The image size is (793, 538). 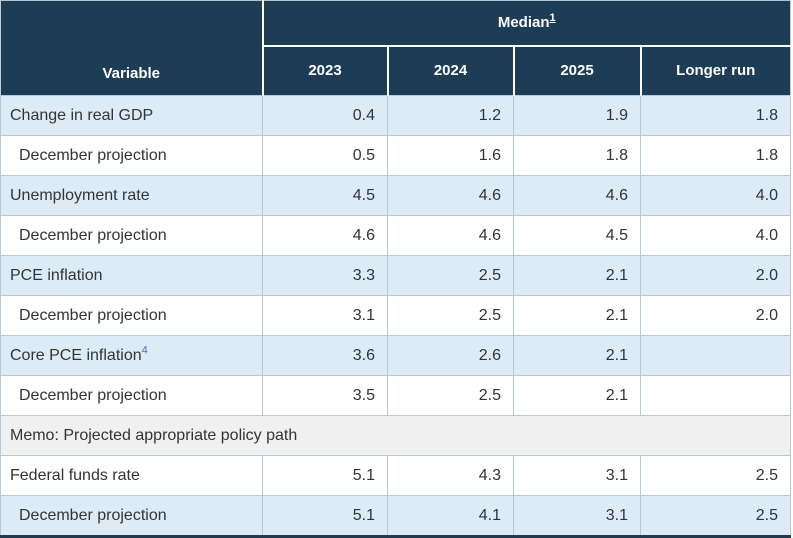 What do you see at coordinates (131, 115) in the screenshot?
I see `row-label: Change in real GDP` at bounding box center [131, 115].